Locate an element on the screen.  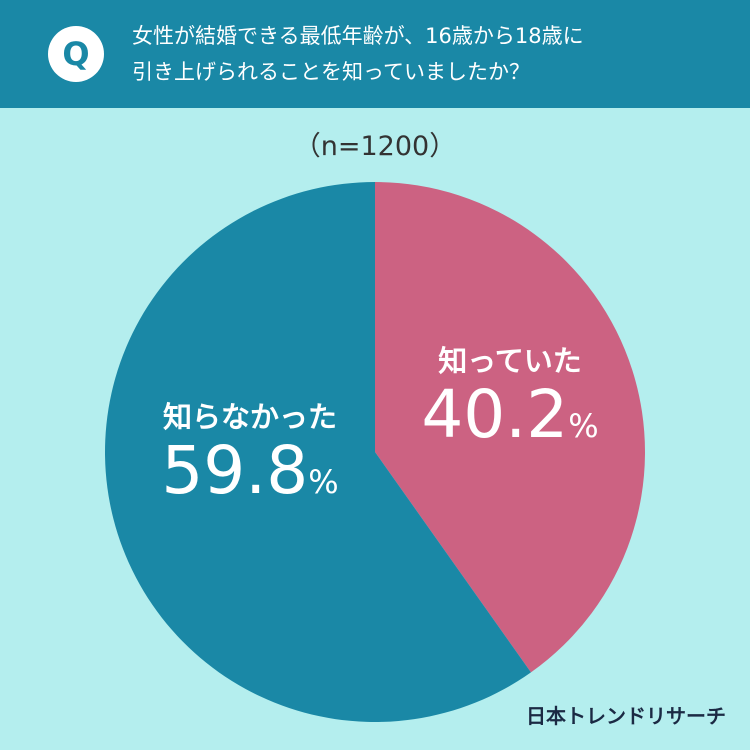
slice-value-unknown: 59.8 is located at coordinates (235, 470).